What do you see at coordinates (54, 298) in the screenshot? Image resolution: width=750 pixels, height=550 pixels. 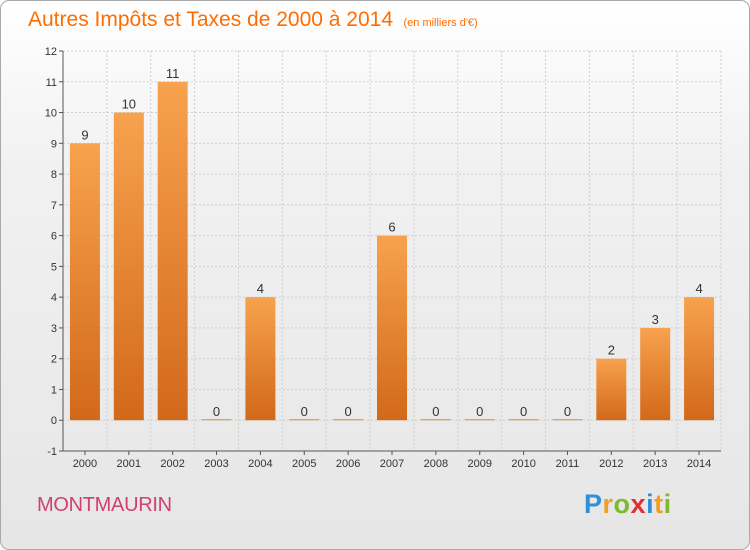 I see `y-tick-label: 4` at bounding box center [54, 298].